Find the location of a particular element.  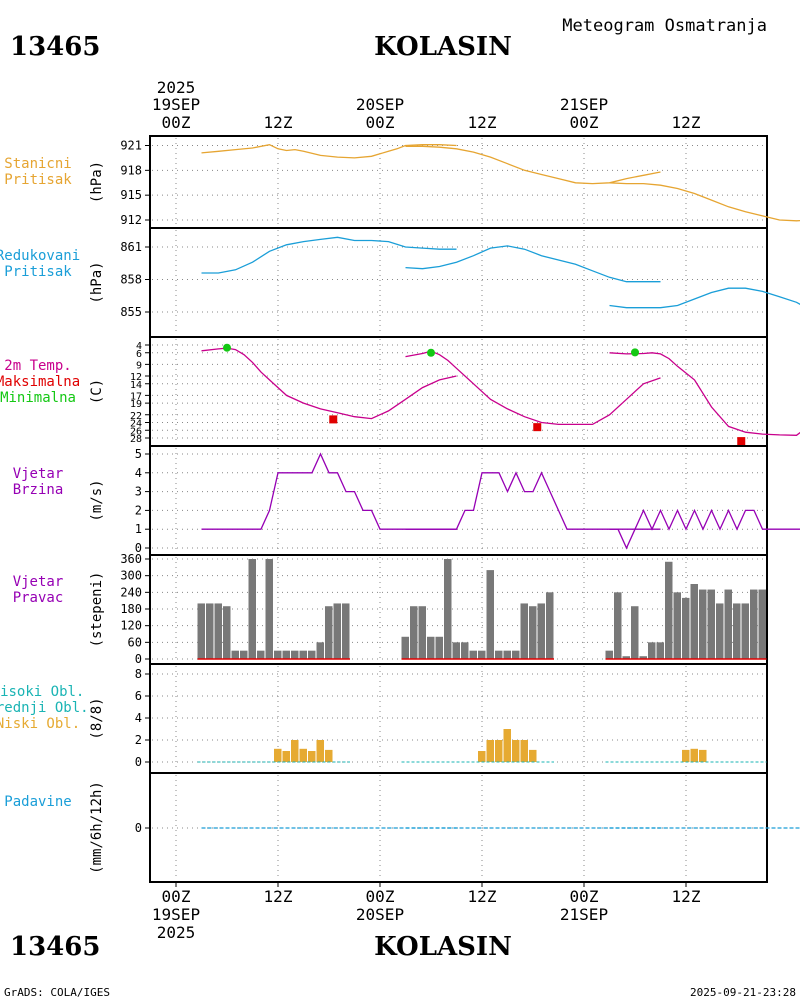

top-axis-date: 19SEP is located at coordinates (176, 104).